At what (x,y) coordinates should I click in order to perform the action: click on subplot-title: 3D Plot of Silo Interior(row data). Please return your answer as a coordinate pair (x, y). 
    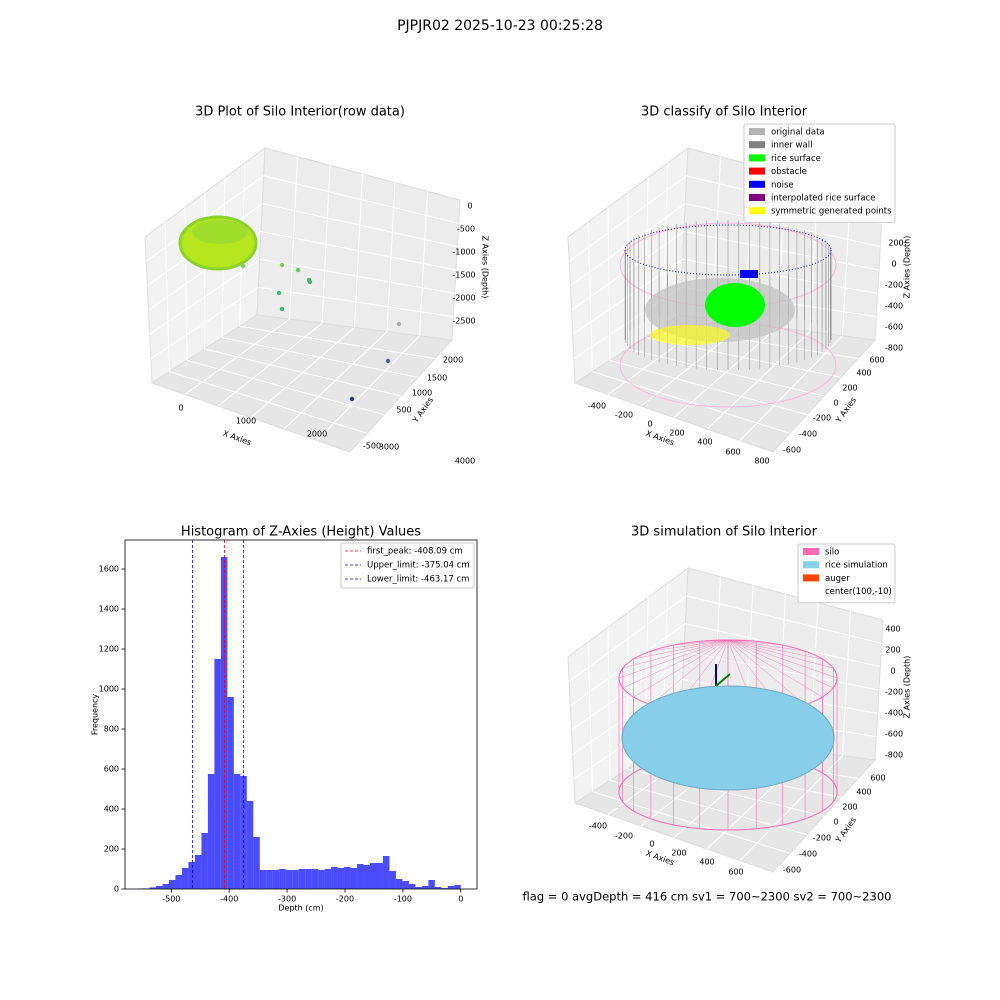
    Looking at the image, I should click on (300, 112).